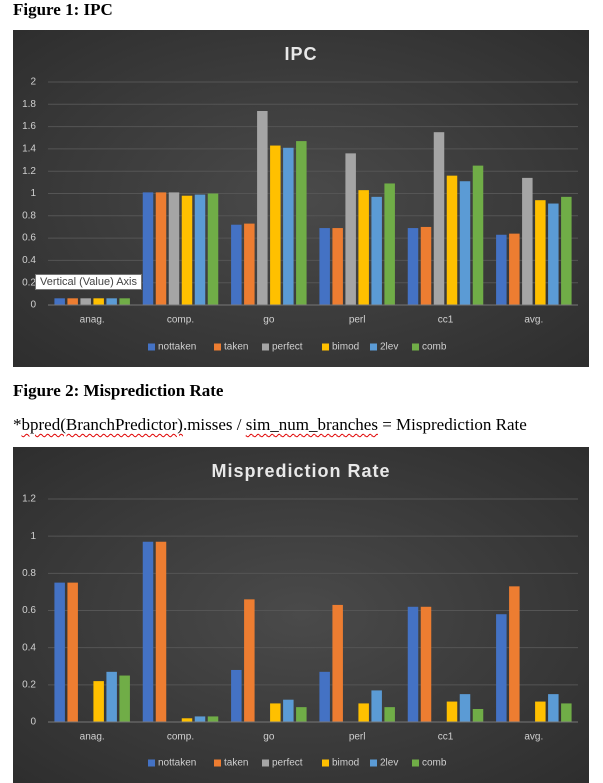 The width and height of the screenshot is (603, 783). I want to click on y-tick-label: 0.2, so click(29, 684).